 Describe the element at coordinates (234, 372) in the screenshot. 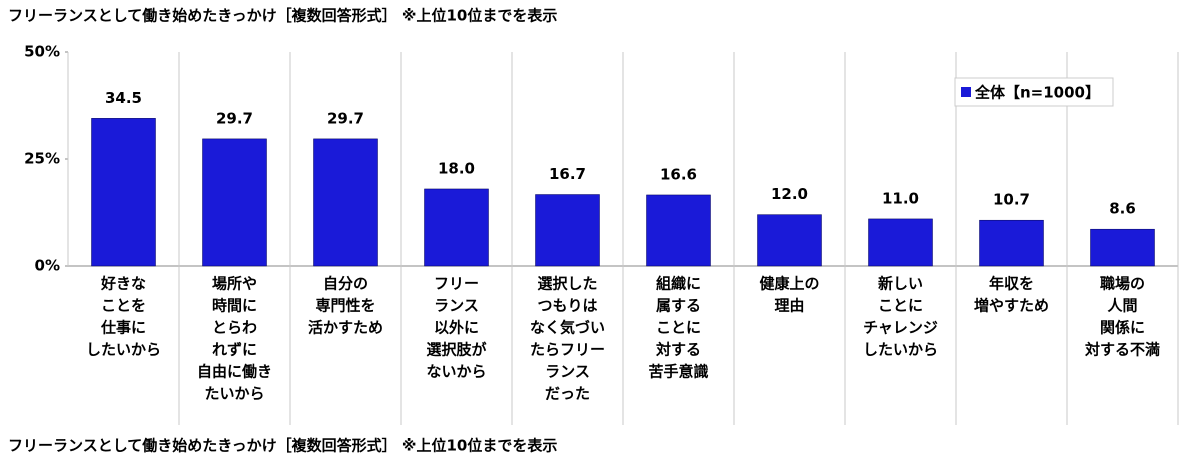

I see `x-tick-label: 自由に働き` at that location.